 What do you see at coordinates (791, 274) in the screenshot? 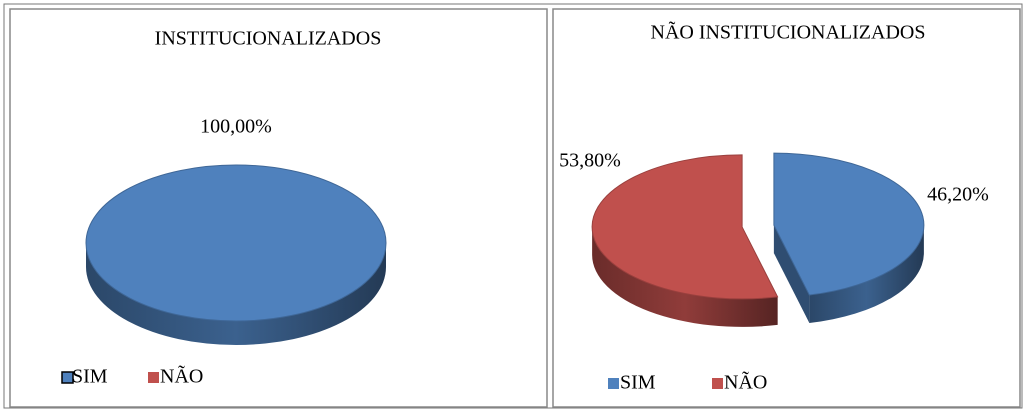
I see `pie-cut-face` at bounding box center [791, 274].